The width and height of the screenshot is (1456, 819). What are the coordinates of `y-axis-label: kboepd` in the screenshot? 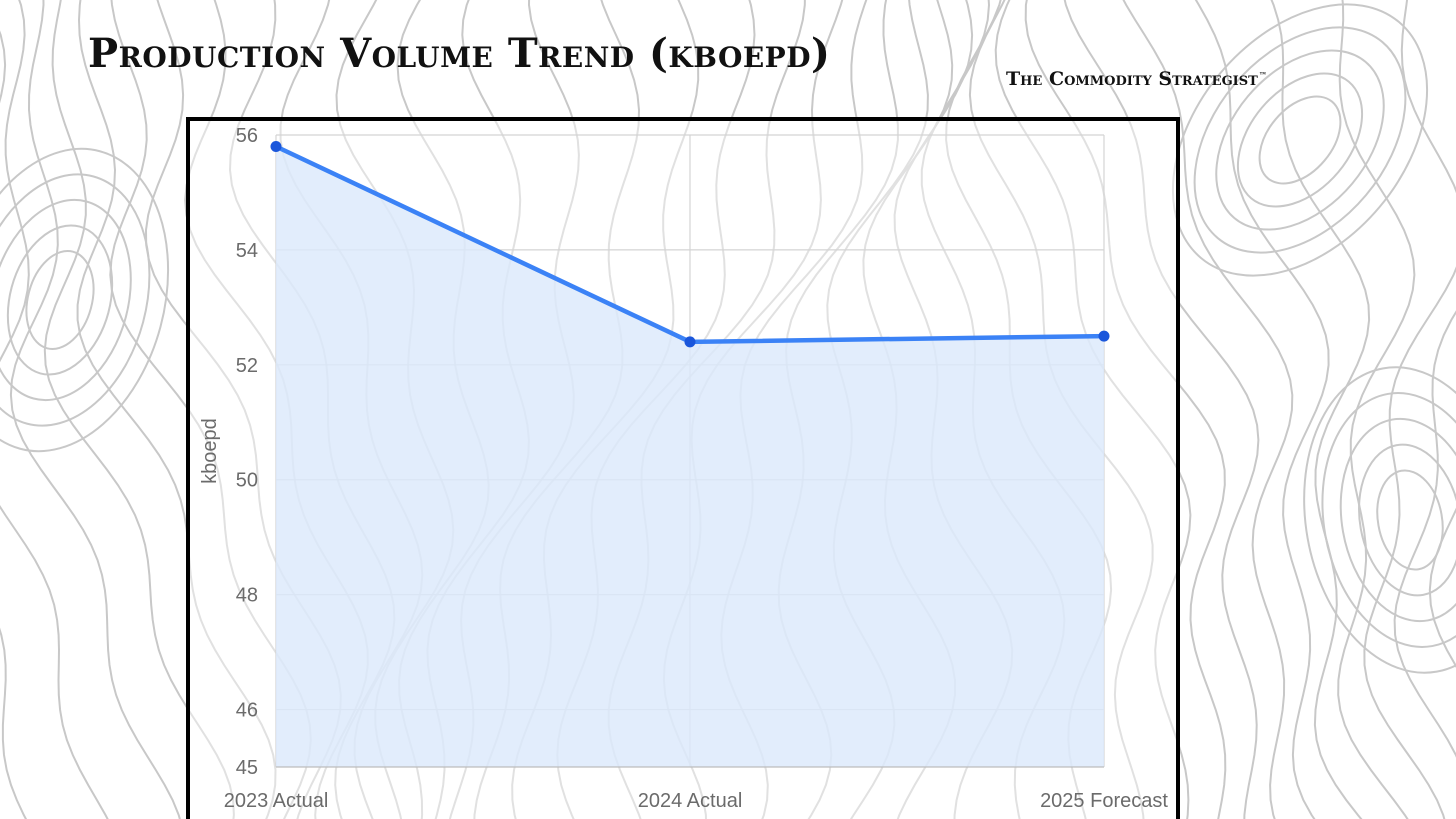 It's located at (210, 451).